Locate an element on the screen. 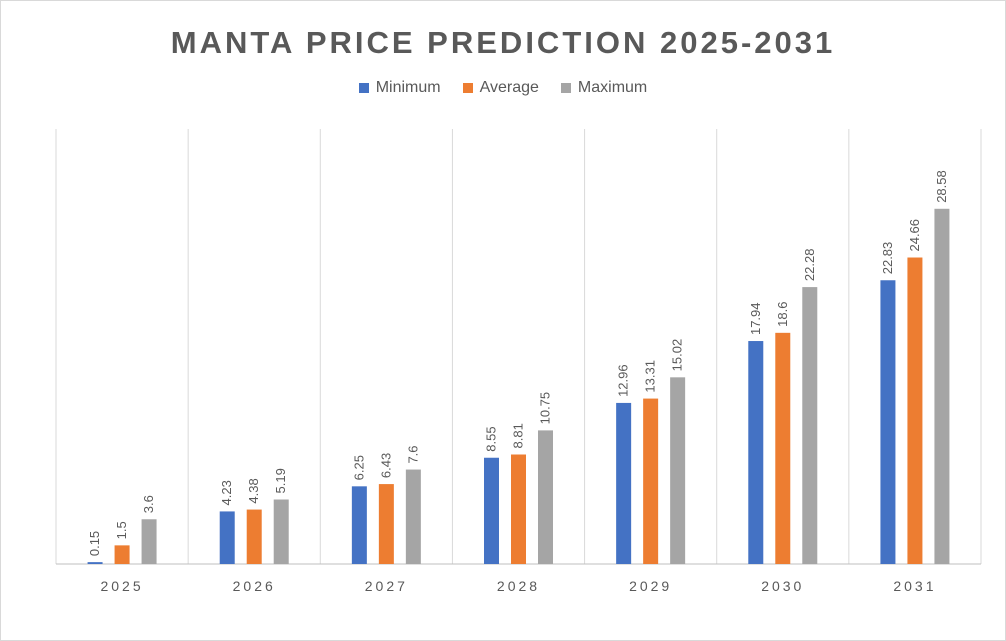 The width and height of the screenshot is (1006, 641). data-label-minimum-2030: 17.94 is located at coordinates (755, 318).